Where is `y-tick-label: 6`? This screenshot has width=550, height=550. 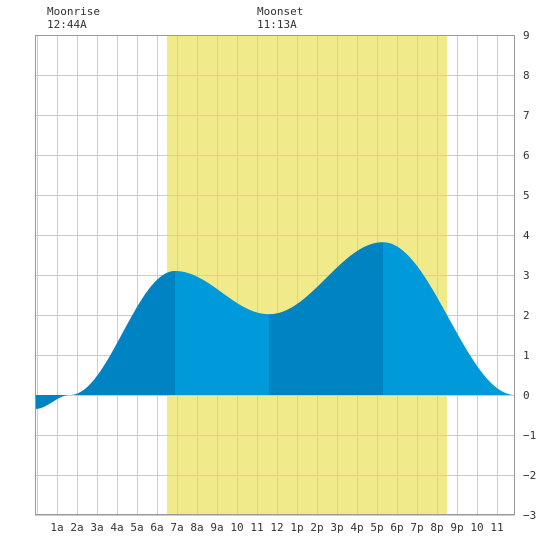 y-tick-label: 6 is located at coordinates (526, 155).